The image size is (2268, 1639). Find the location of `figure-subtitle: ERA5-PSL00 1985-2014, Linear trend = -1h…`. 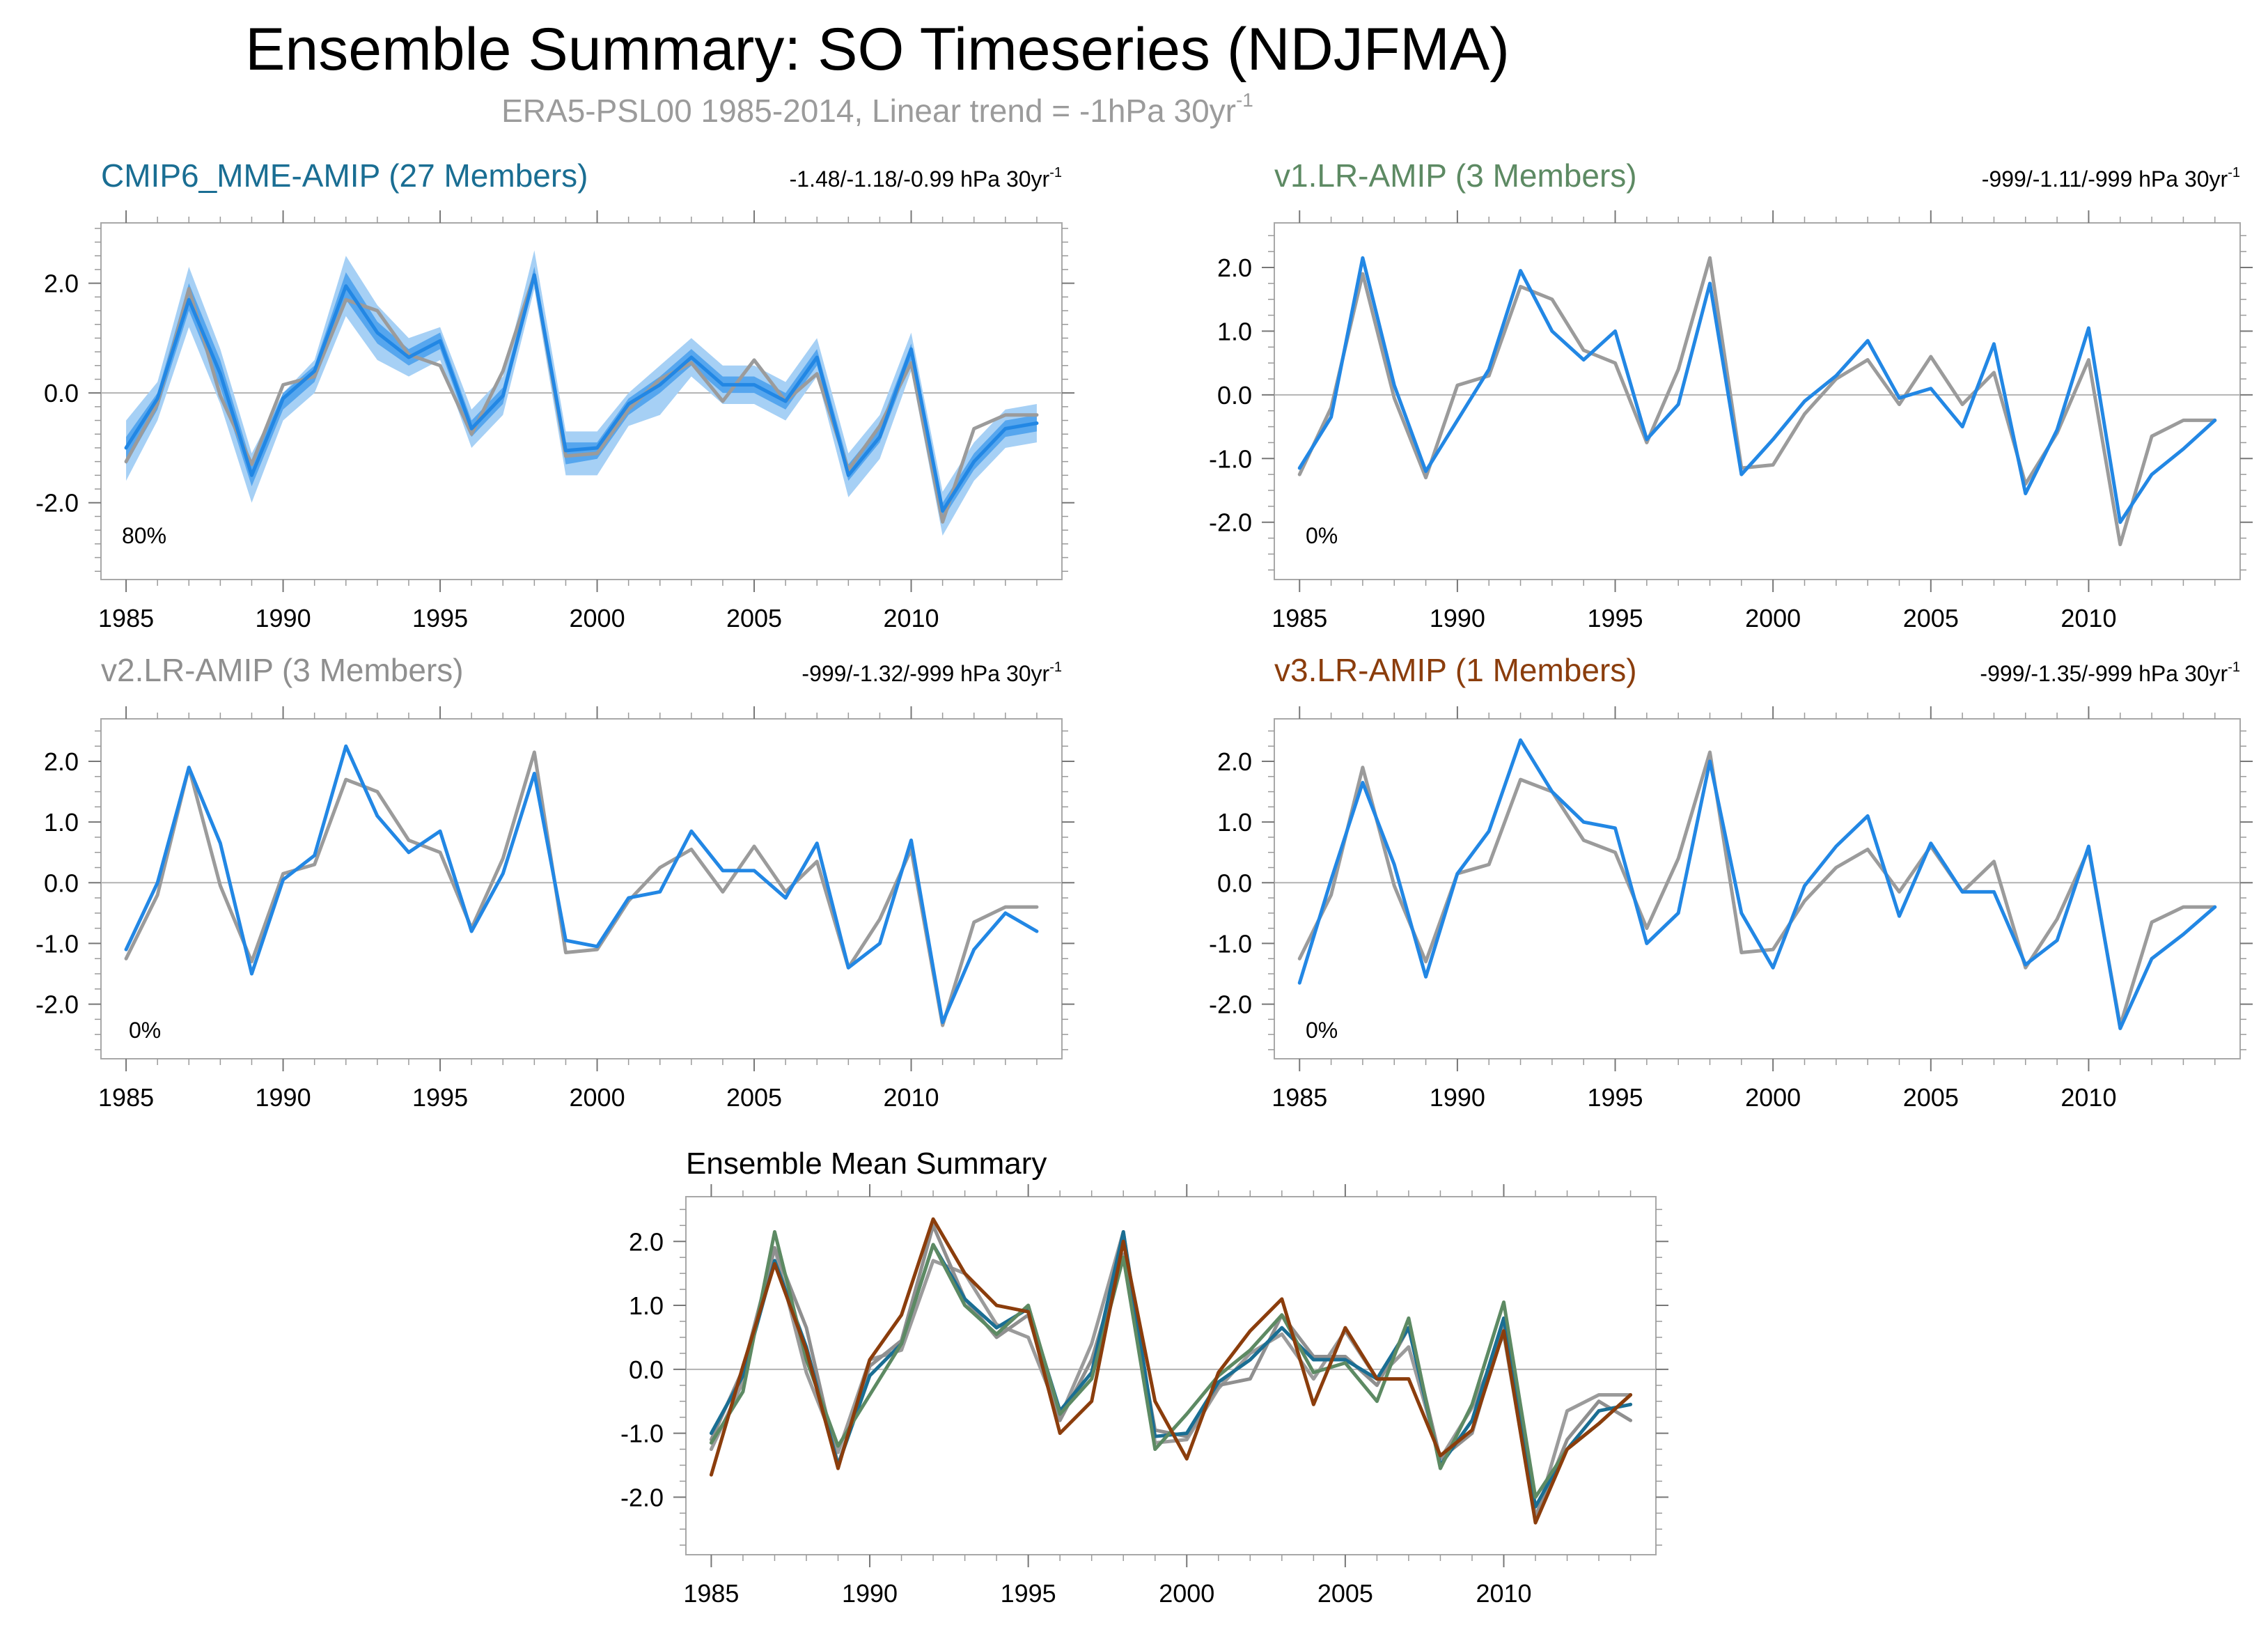

figure-subtitle: ERA5-PSL00 1985-2014, Linear trend = -1h… is located at coordinates (877, 109).